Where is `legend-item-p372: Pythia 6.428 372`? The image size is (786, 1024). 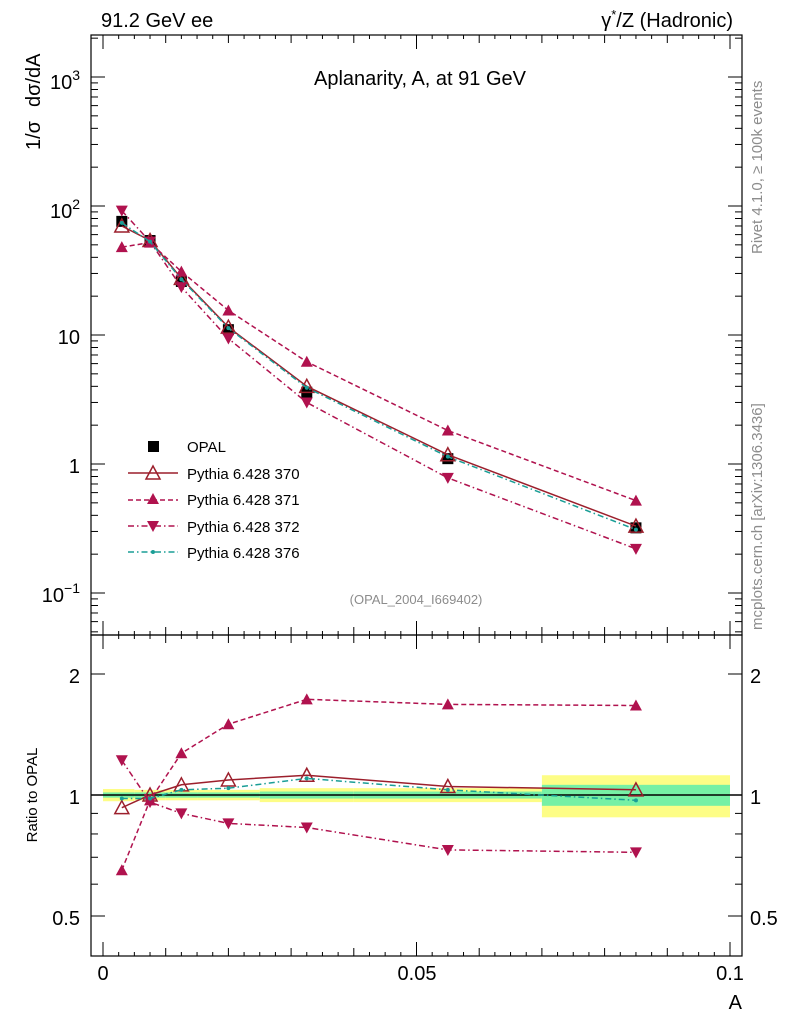 legend-item-p372: Pythia 6.428 372 is located at coordinates (214, 527).